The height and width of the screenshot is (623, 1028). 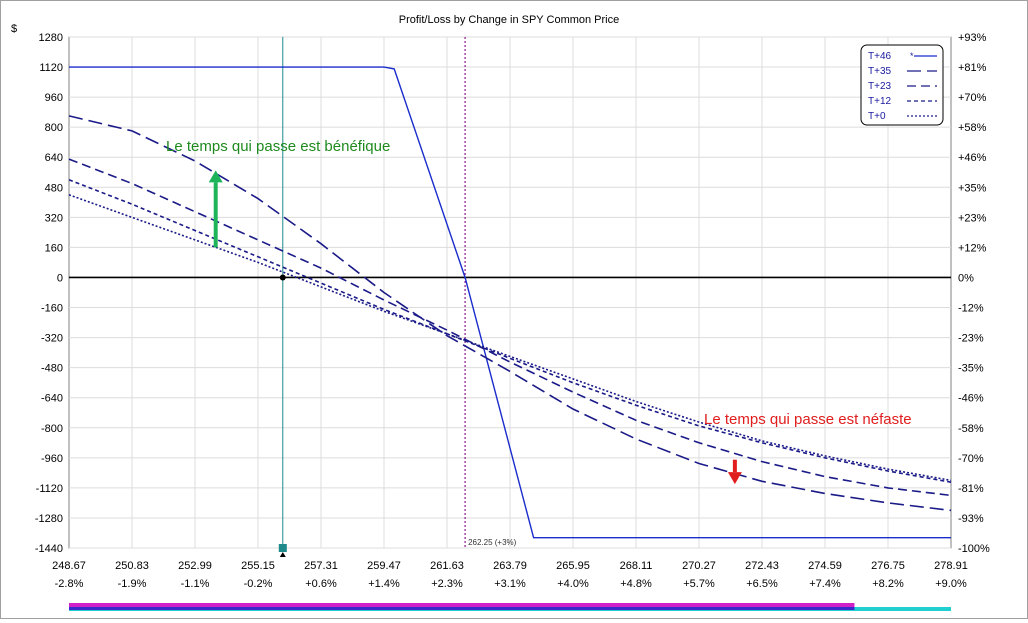 I want to click on y-right-tick-label: -58%, so click(x=971, y=429).